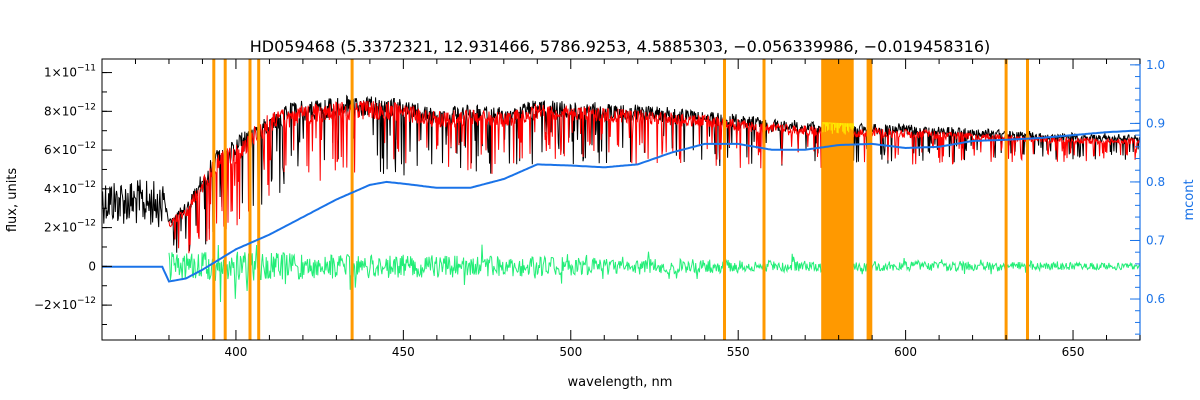 This screenshot has width=1200, height=400. What do you see at coordinates (838, 128) in the screenshot?
I see `masked-band-spectrum` at bounding box center [838, 128].